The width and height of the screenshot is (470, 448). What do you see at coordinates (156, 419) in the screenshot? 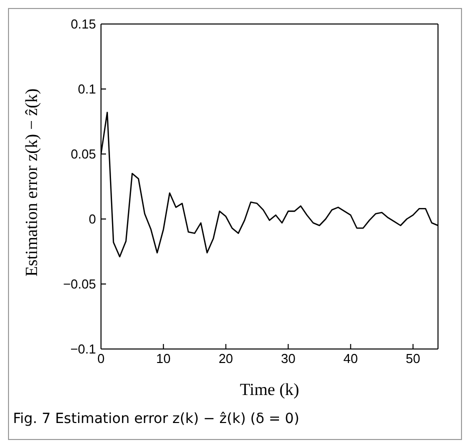
I see `caption: Fig. 7 Estimation error z(k) − ẑ(k) (δ = 0)` at bounding box center [156, 419].